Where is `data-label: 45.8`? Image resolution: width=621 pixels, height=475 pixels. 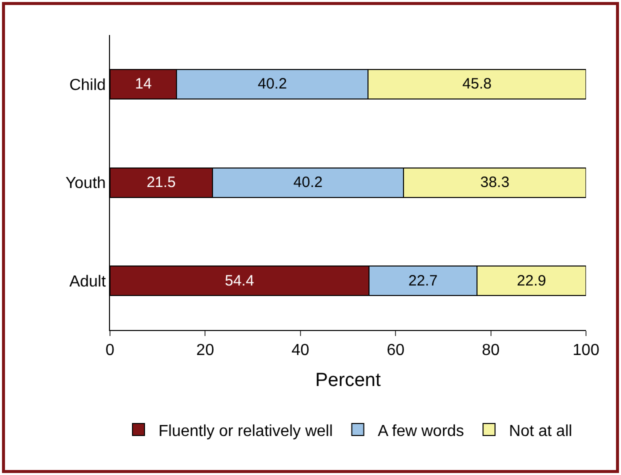 data-label: 45.8 is located at coordinates (477, 84).